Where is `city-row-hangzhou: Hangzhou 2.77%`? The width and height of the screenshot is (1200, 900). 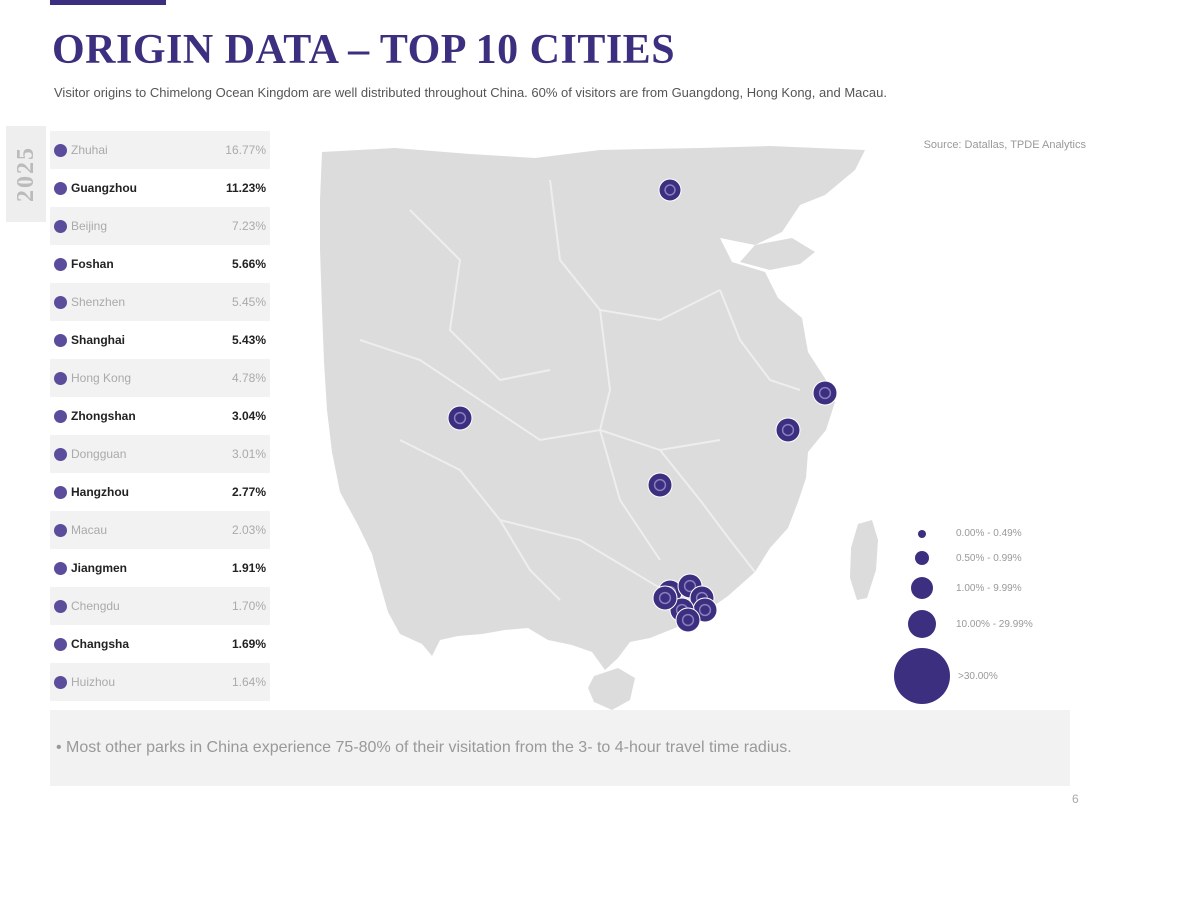 city-row-hangzhou: Hangzhou 2.77% is located at coordinates (160, 492).